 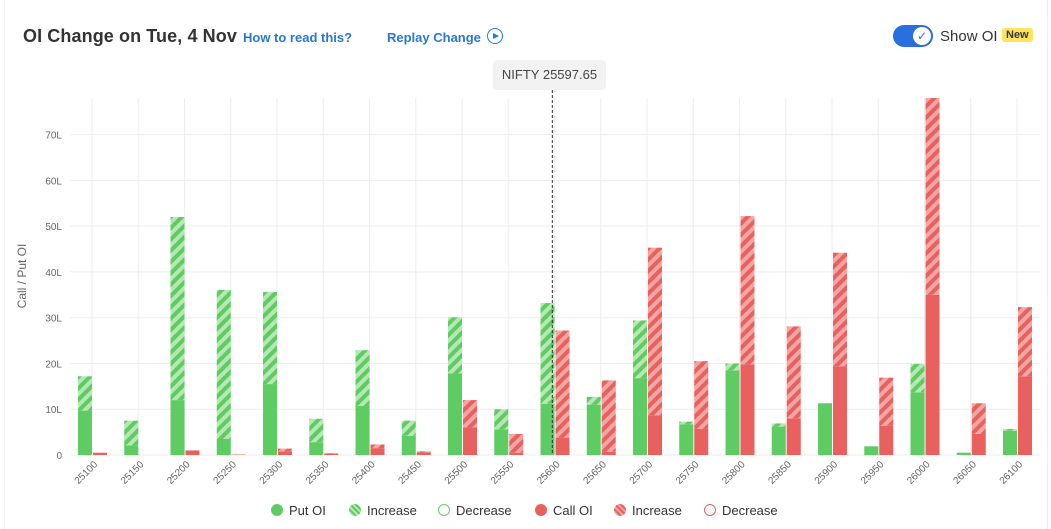 I want to click on new-badge: New, so click(x=1017, y=35).